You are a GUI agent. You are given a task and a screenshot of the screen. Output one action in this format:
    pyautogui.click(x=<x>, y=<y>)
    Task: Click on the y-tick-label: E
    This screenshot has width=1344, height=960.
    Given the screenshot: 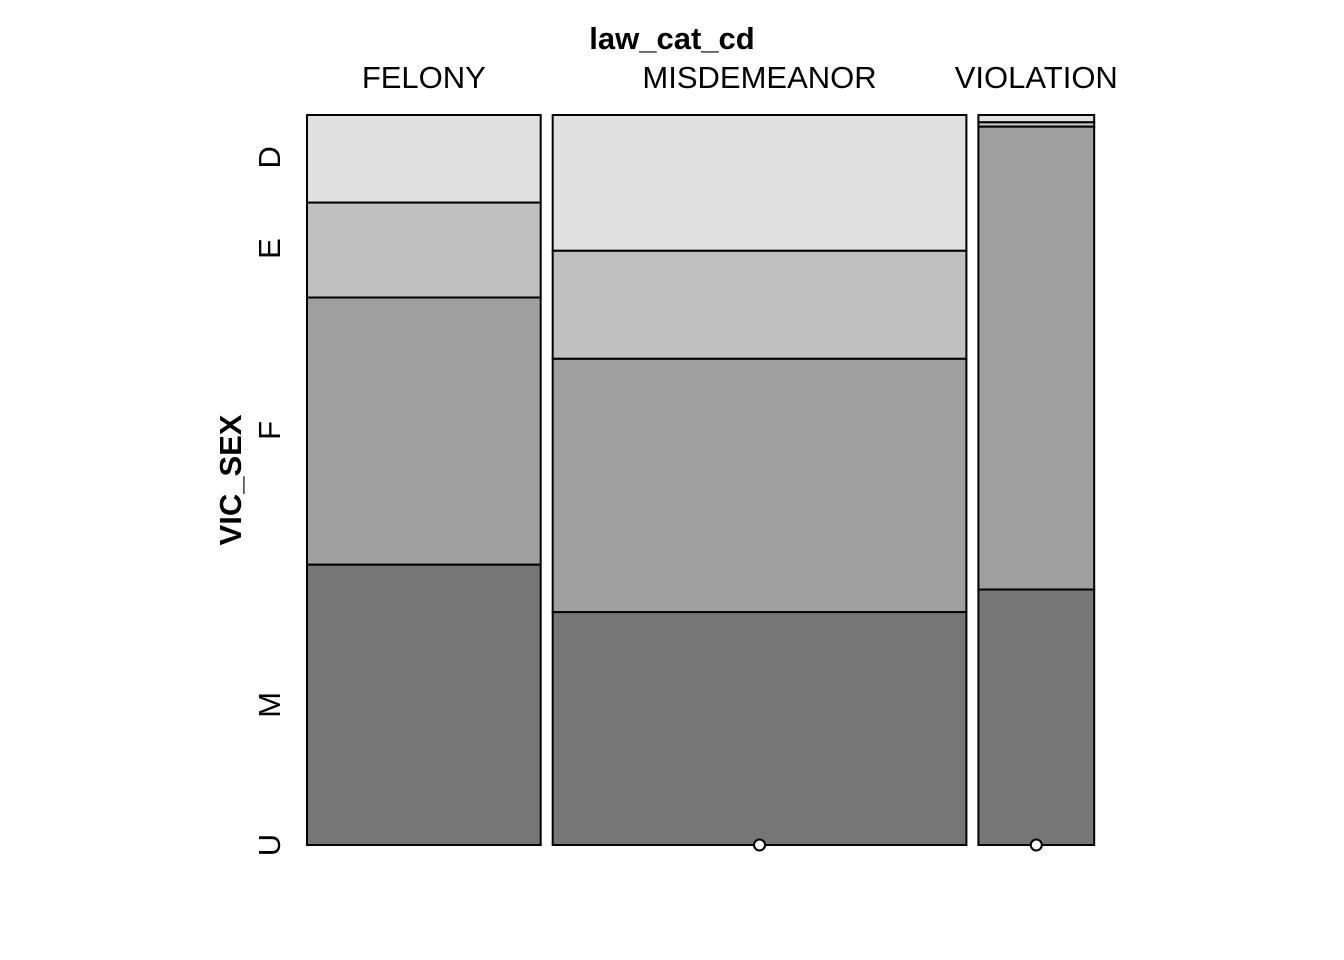 What is the action you would take?
    pyautogui.click(x=269, y=248)
    